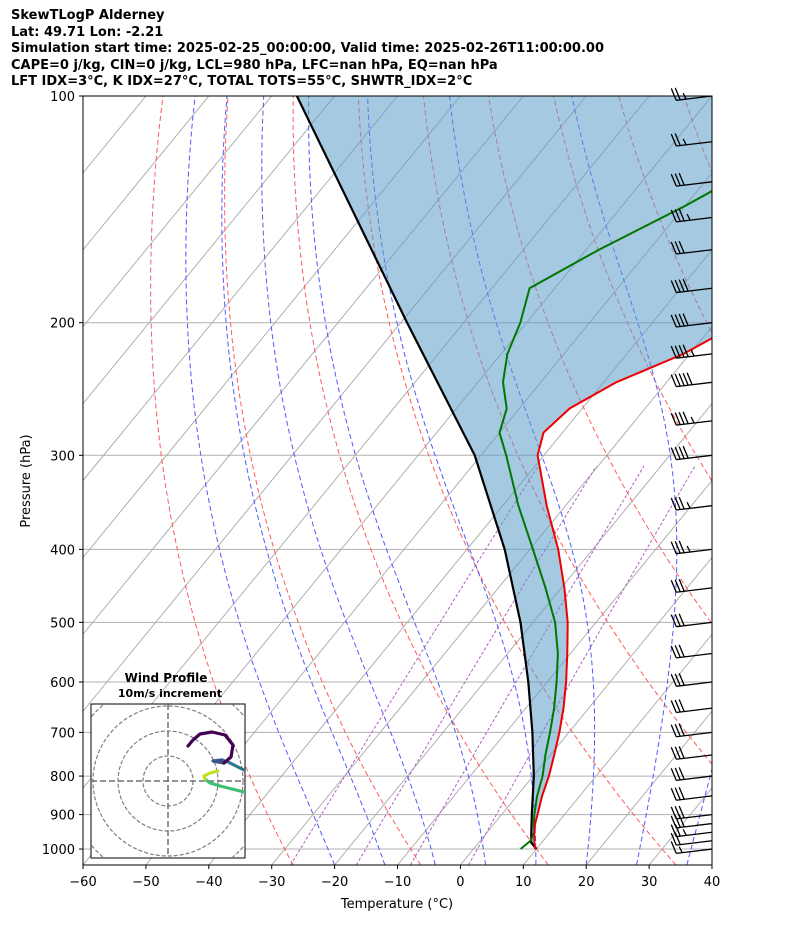  Describe the element at coordinates (649, 882) in the screenshot. I see `x-tick-label: 30` at that location.